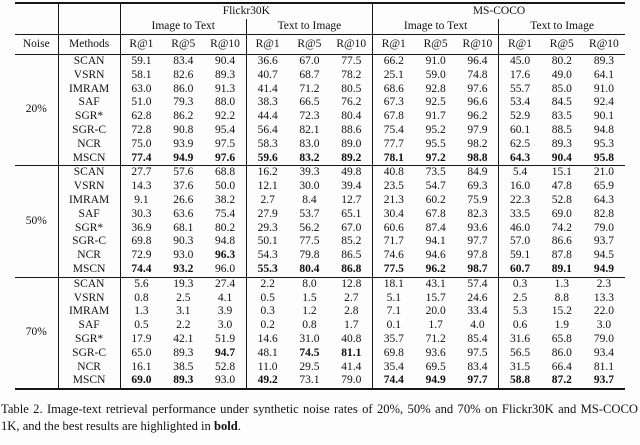 This screenshot has height=445, width=640. Describe the element at coordinates (435, 102) in the screenshot. I see `value-cell: 92.5` at that location.